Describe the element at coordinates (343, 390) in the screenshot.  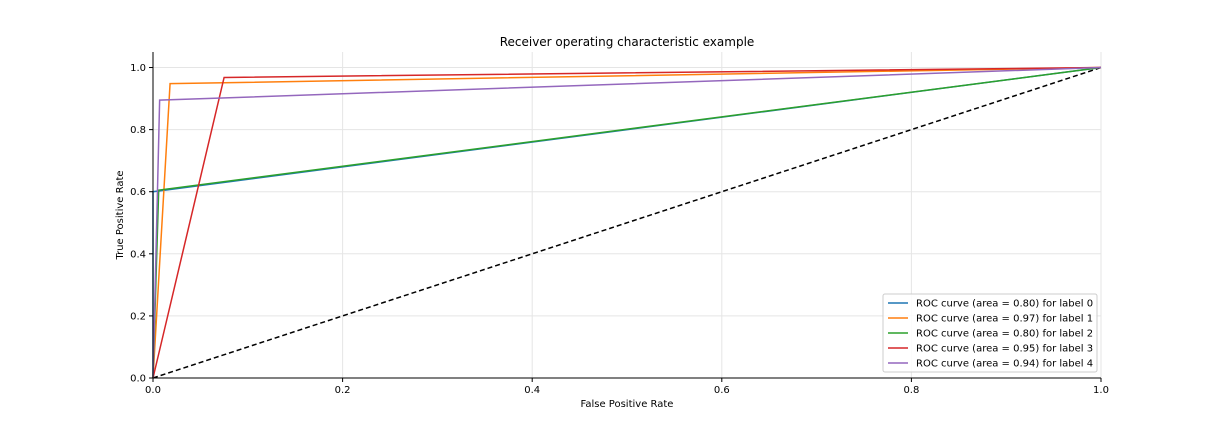
I see `x-tick-label: 0.2` at that location.